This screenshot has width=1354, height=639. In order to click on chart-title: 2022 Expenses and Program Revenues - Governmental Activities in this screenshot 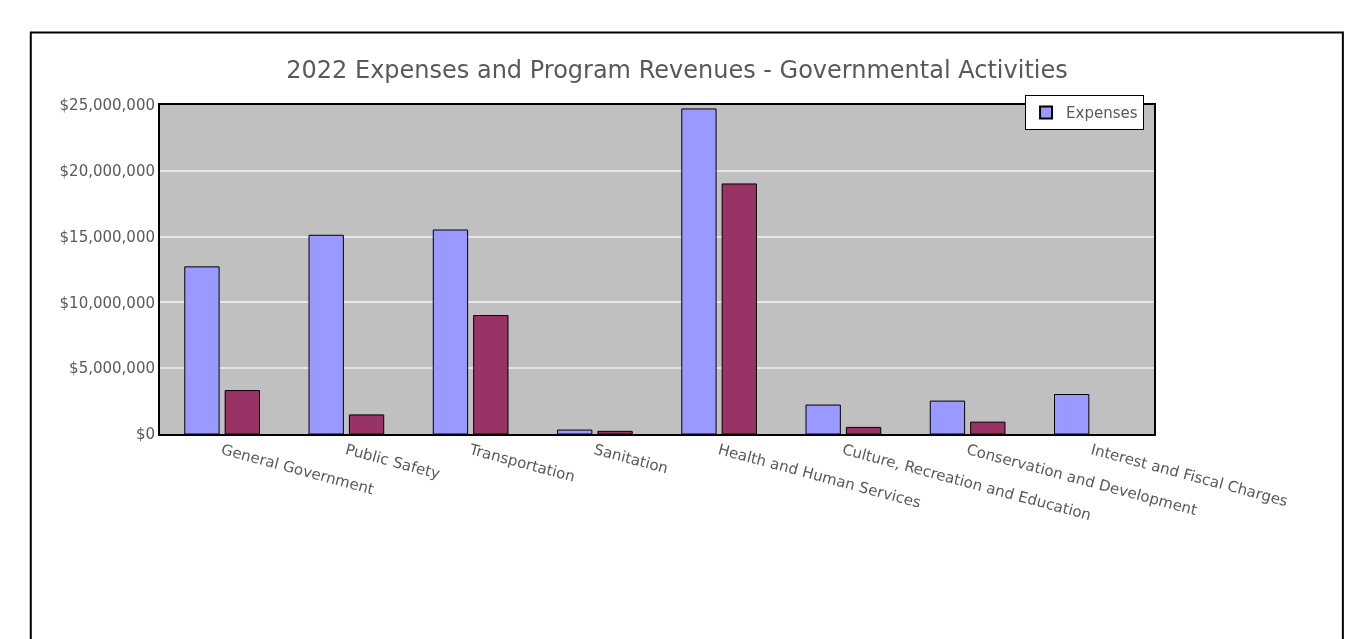, I will do `click(677, 69)`.